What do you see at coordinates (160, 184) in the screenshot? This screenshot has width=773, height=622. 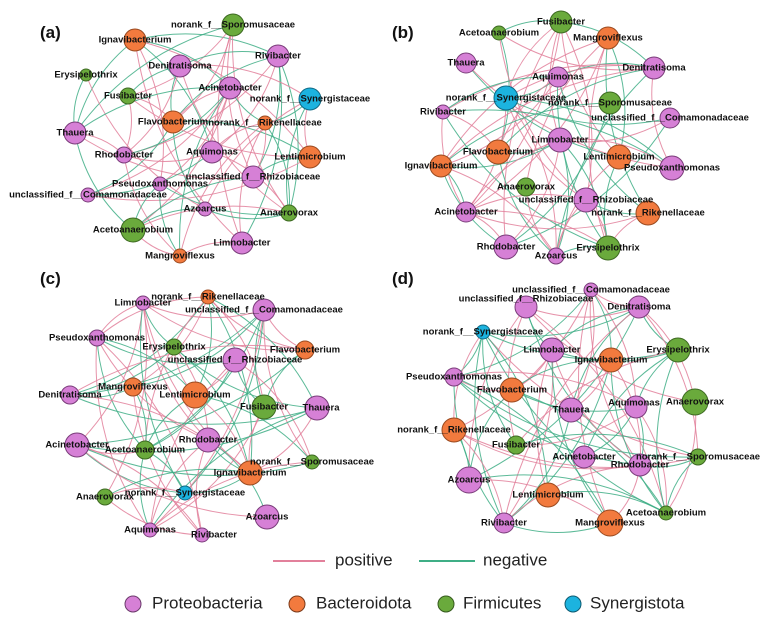 I see `node-pseudoxanthomonas` at bounding box center [160, 184].